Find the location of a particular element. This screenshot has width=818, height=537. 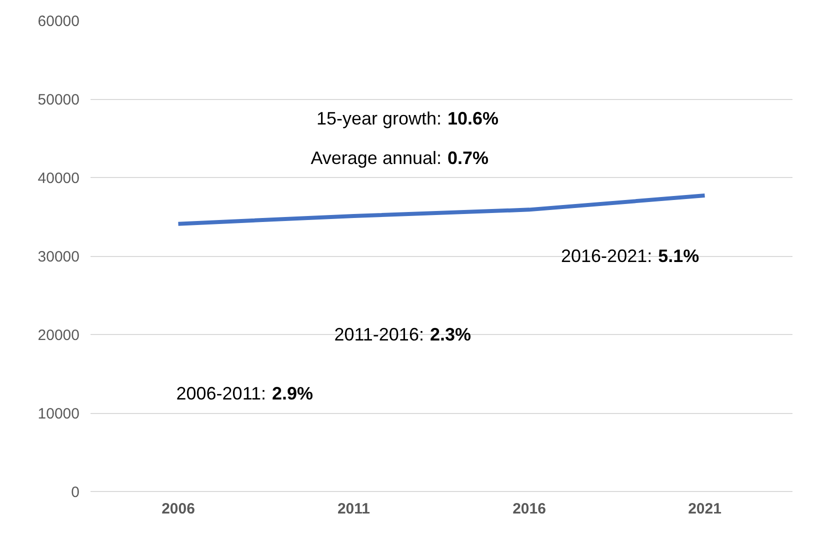

line-series is located at coordinates (441, 210).